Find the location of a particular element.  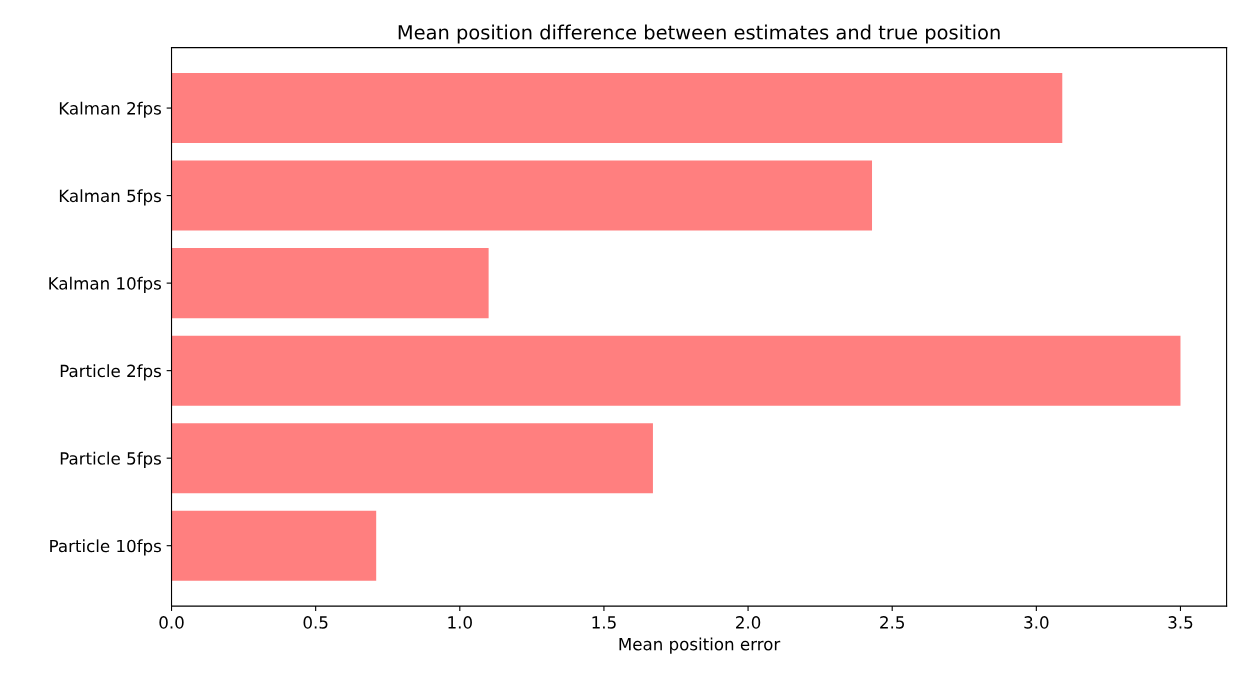

x-tick-label: 3.5 is located at coordinates (1180, 622).